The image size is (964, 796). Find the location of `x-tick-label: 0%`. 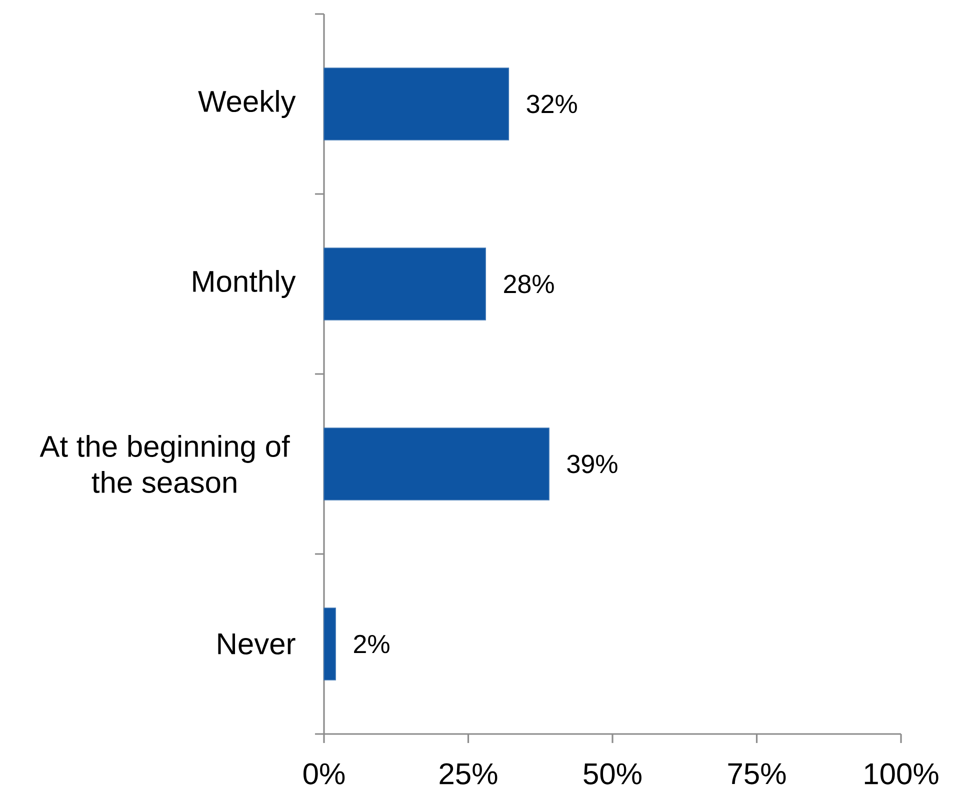

x-tick-label: 0% is located at coordinates (324, 773).